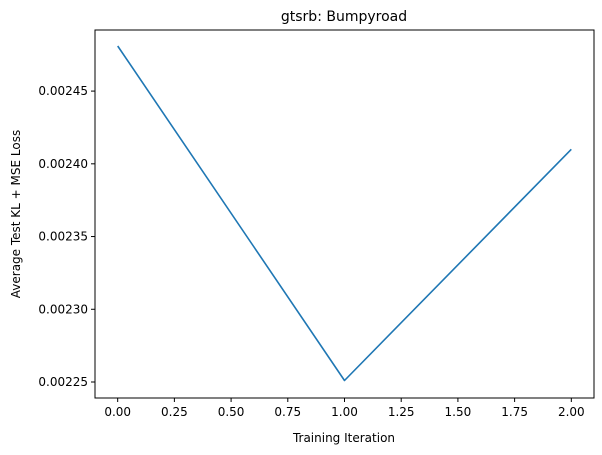  Describe the element at coordinates (63, 164) in the screenshot. I see `y-tick-label: 0.00240` at that location.